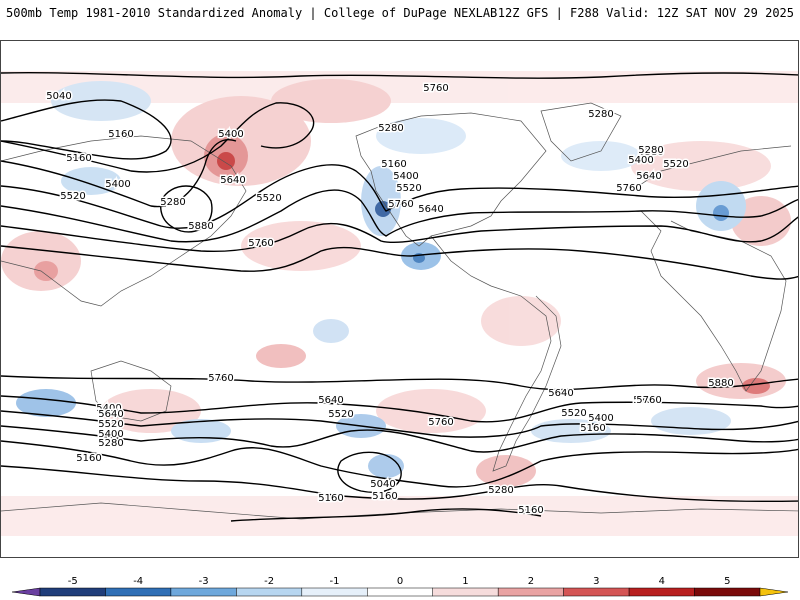  I want to click on colorbar-tick-label: 4, so click(662, 581).